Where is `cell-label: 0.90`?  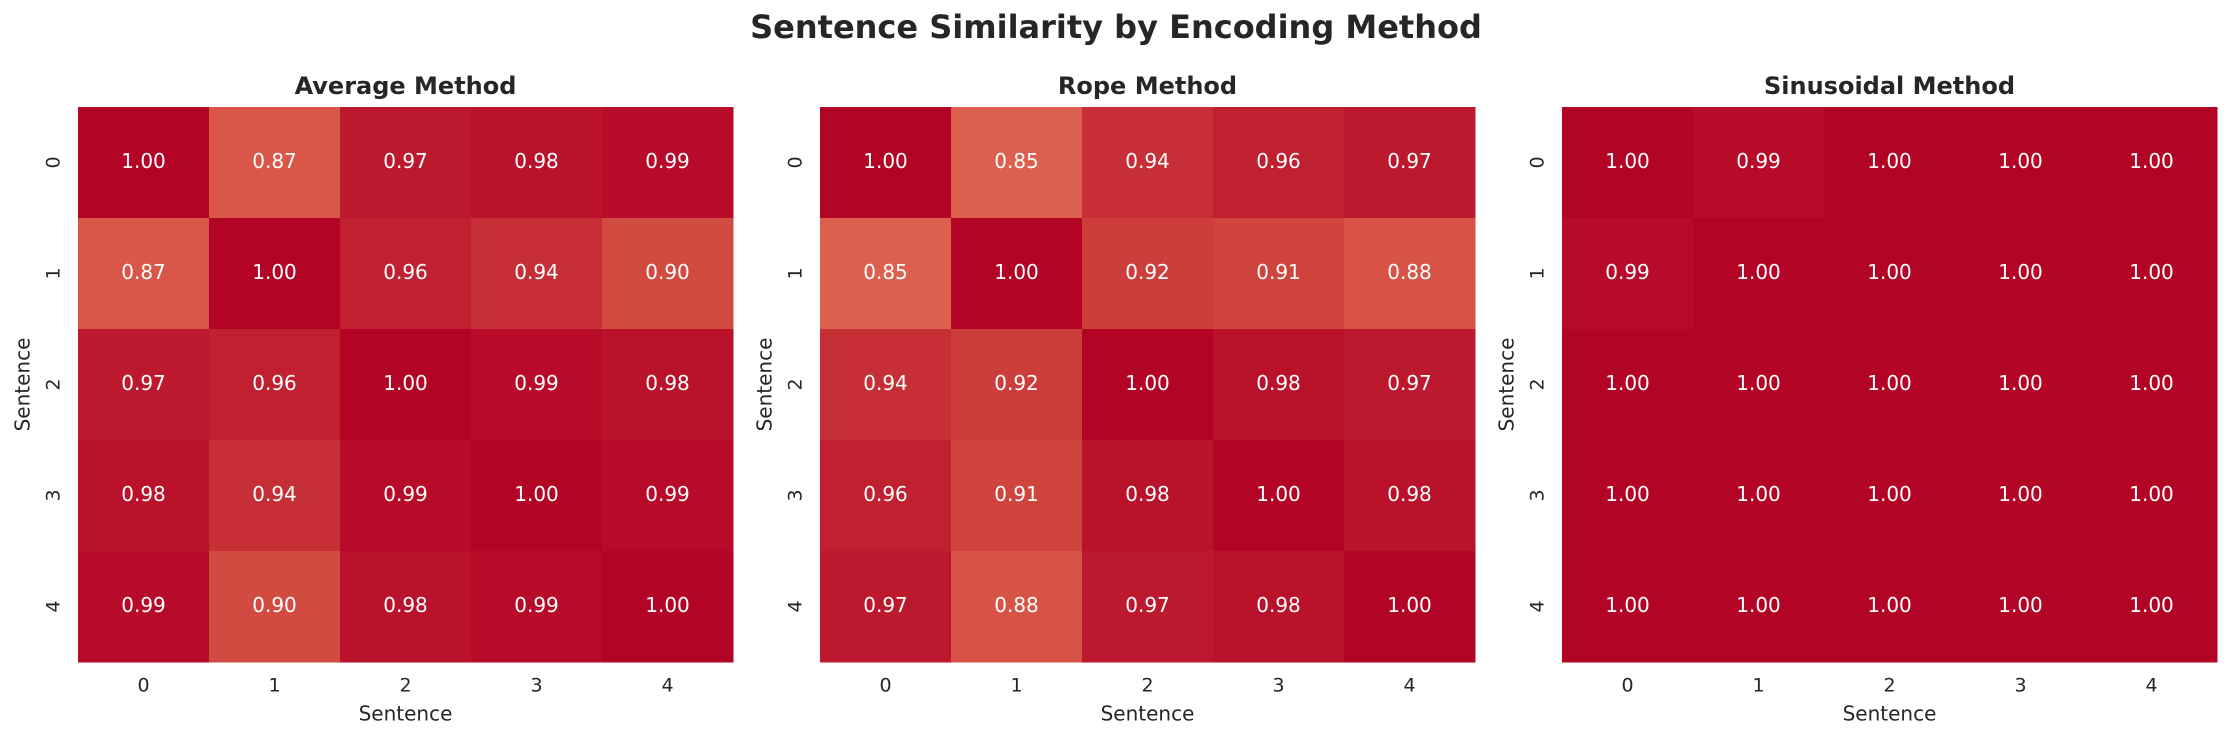
cell-label: 0.90 is located at coordinates (667, 272).